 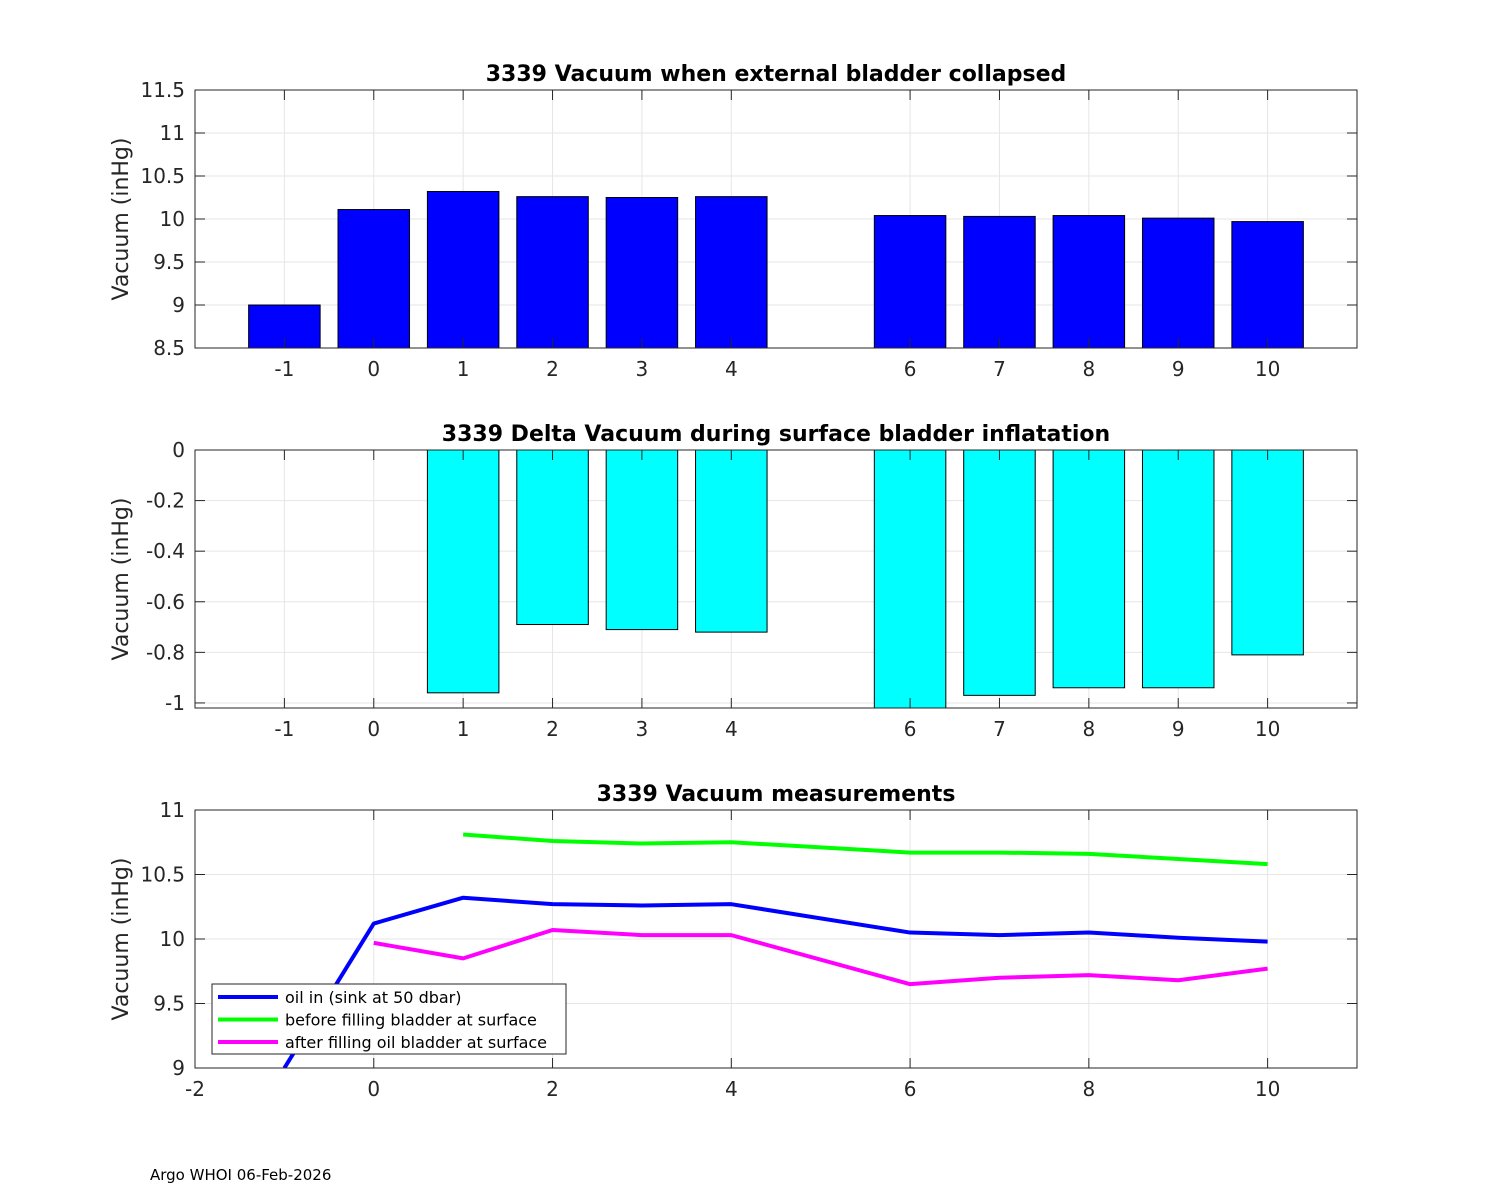 What do you see at coordinates (165, 551) in the screenshot?
I see `y-tick-label: -0.4` at bounding box center [165, 551].